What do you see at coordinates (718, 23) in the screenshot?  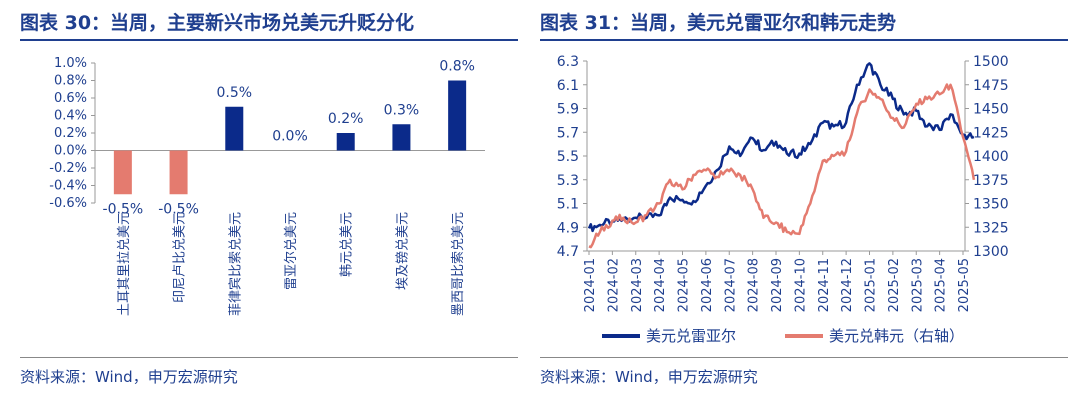 I see `right-chart-title: 图表 31：当周，美元兑雷亚尔和韩元走势` at bounding box center [718, 23].